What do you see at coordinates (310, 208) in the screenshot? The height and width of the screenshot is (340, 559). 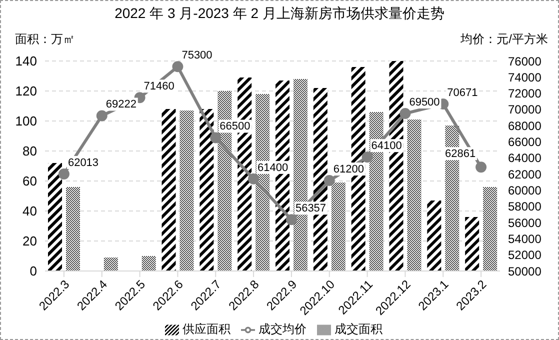 I see `data-label: 56357` at bounding box center [310, 208].